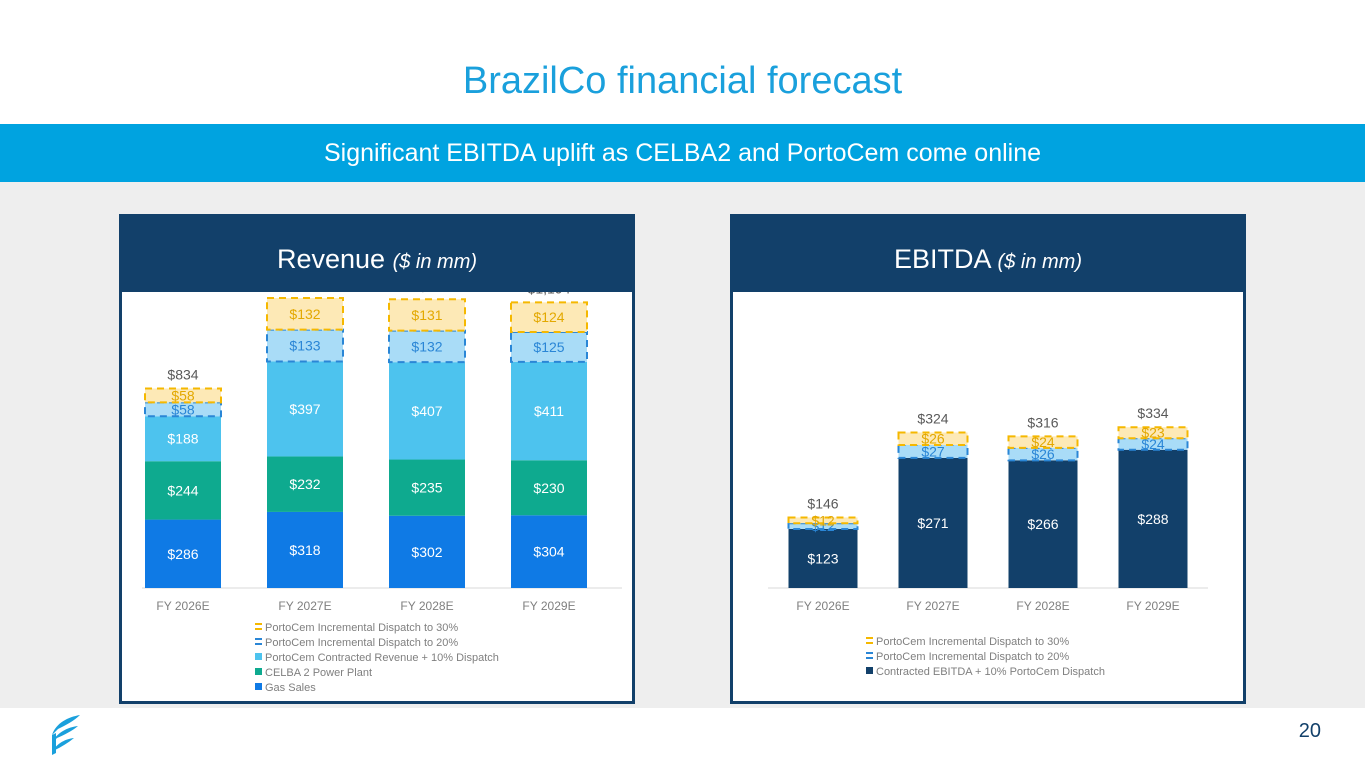 Image resolution: width=1365 pixels, height=768 pixels. I want to click on bar-contracted-ebitda-10-portocem-dispatch-fy-2026e, so click(823, 558).